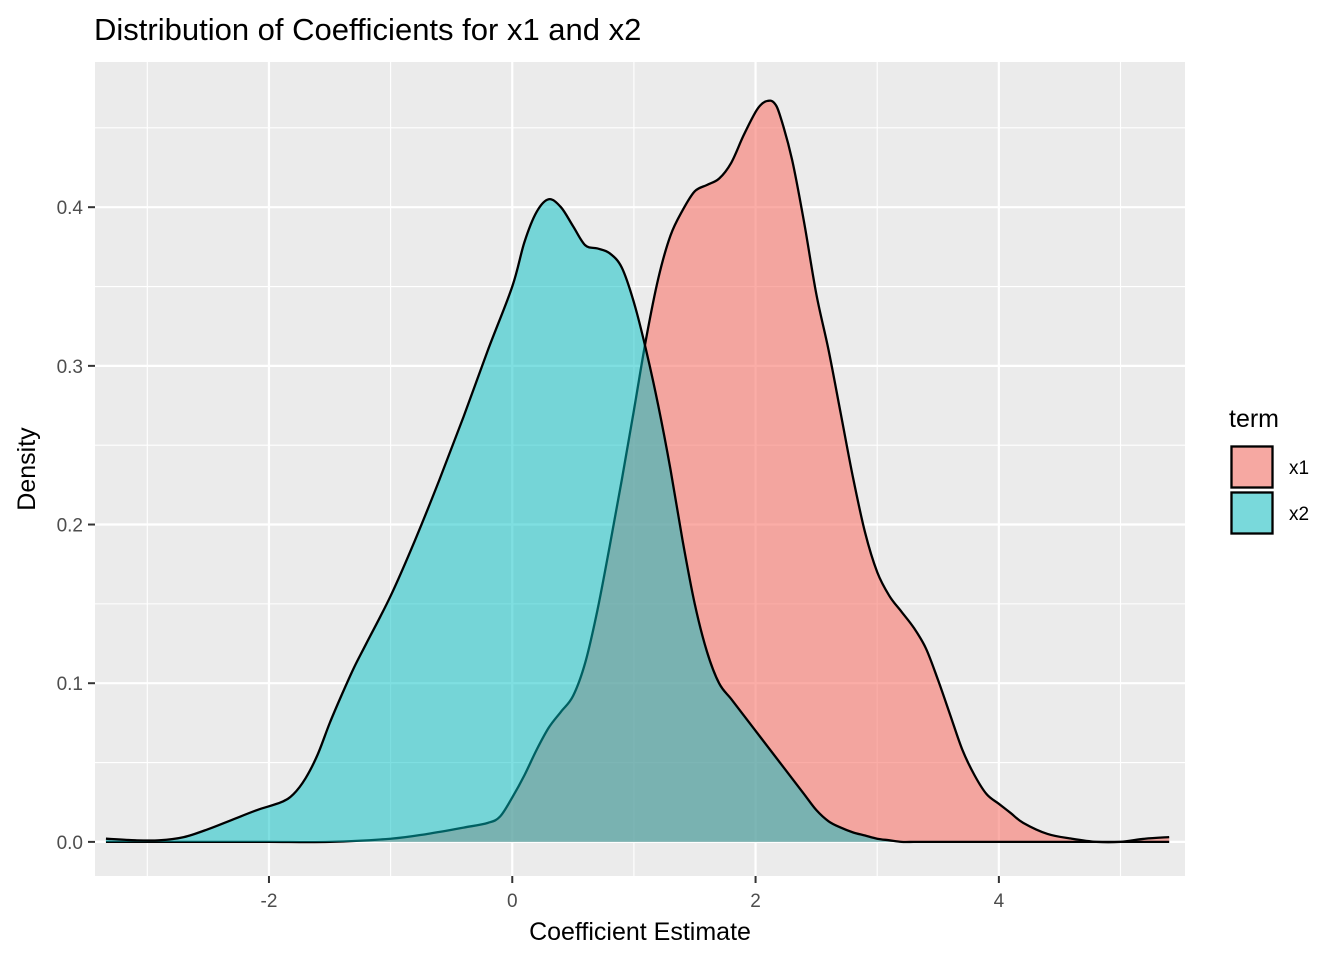  Describe the element at coordinates (27, 469) in the screenshot. I see `y-axis-title: Density` at that location.